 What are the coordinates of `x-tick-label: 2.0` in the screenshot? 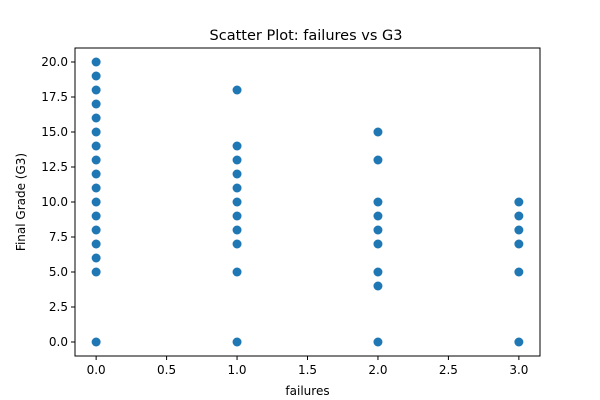 It's located at (377, 370).